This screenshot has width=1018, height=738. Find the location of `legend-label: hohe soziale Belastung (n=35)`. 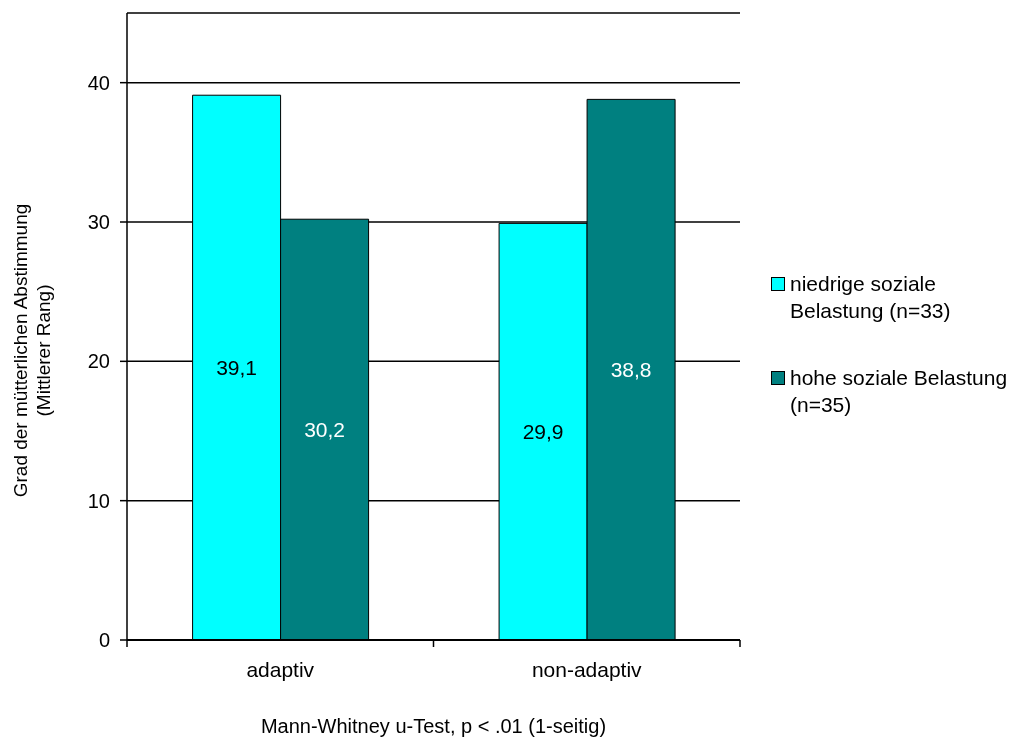

legend-label: hohe soziale Belastung (n=35) is located at coordinates (899, 391).